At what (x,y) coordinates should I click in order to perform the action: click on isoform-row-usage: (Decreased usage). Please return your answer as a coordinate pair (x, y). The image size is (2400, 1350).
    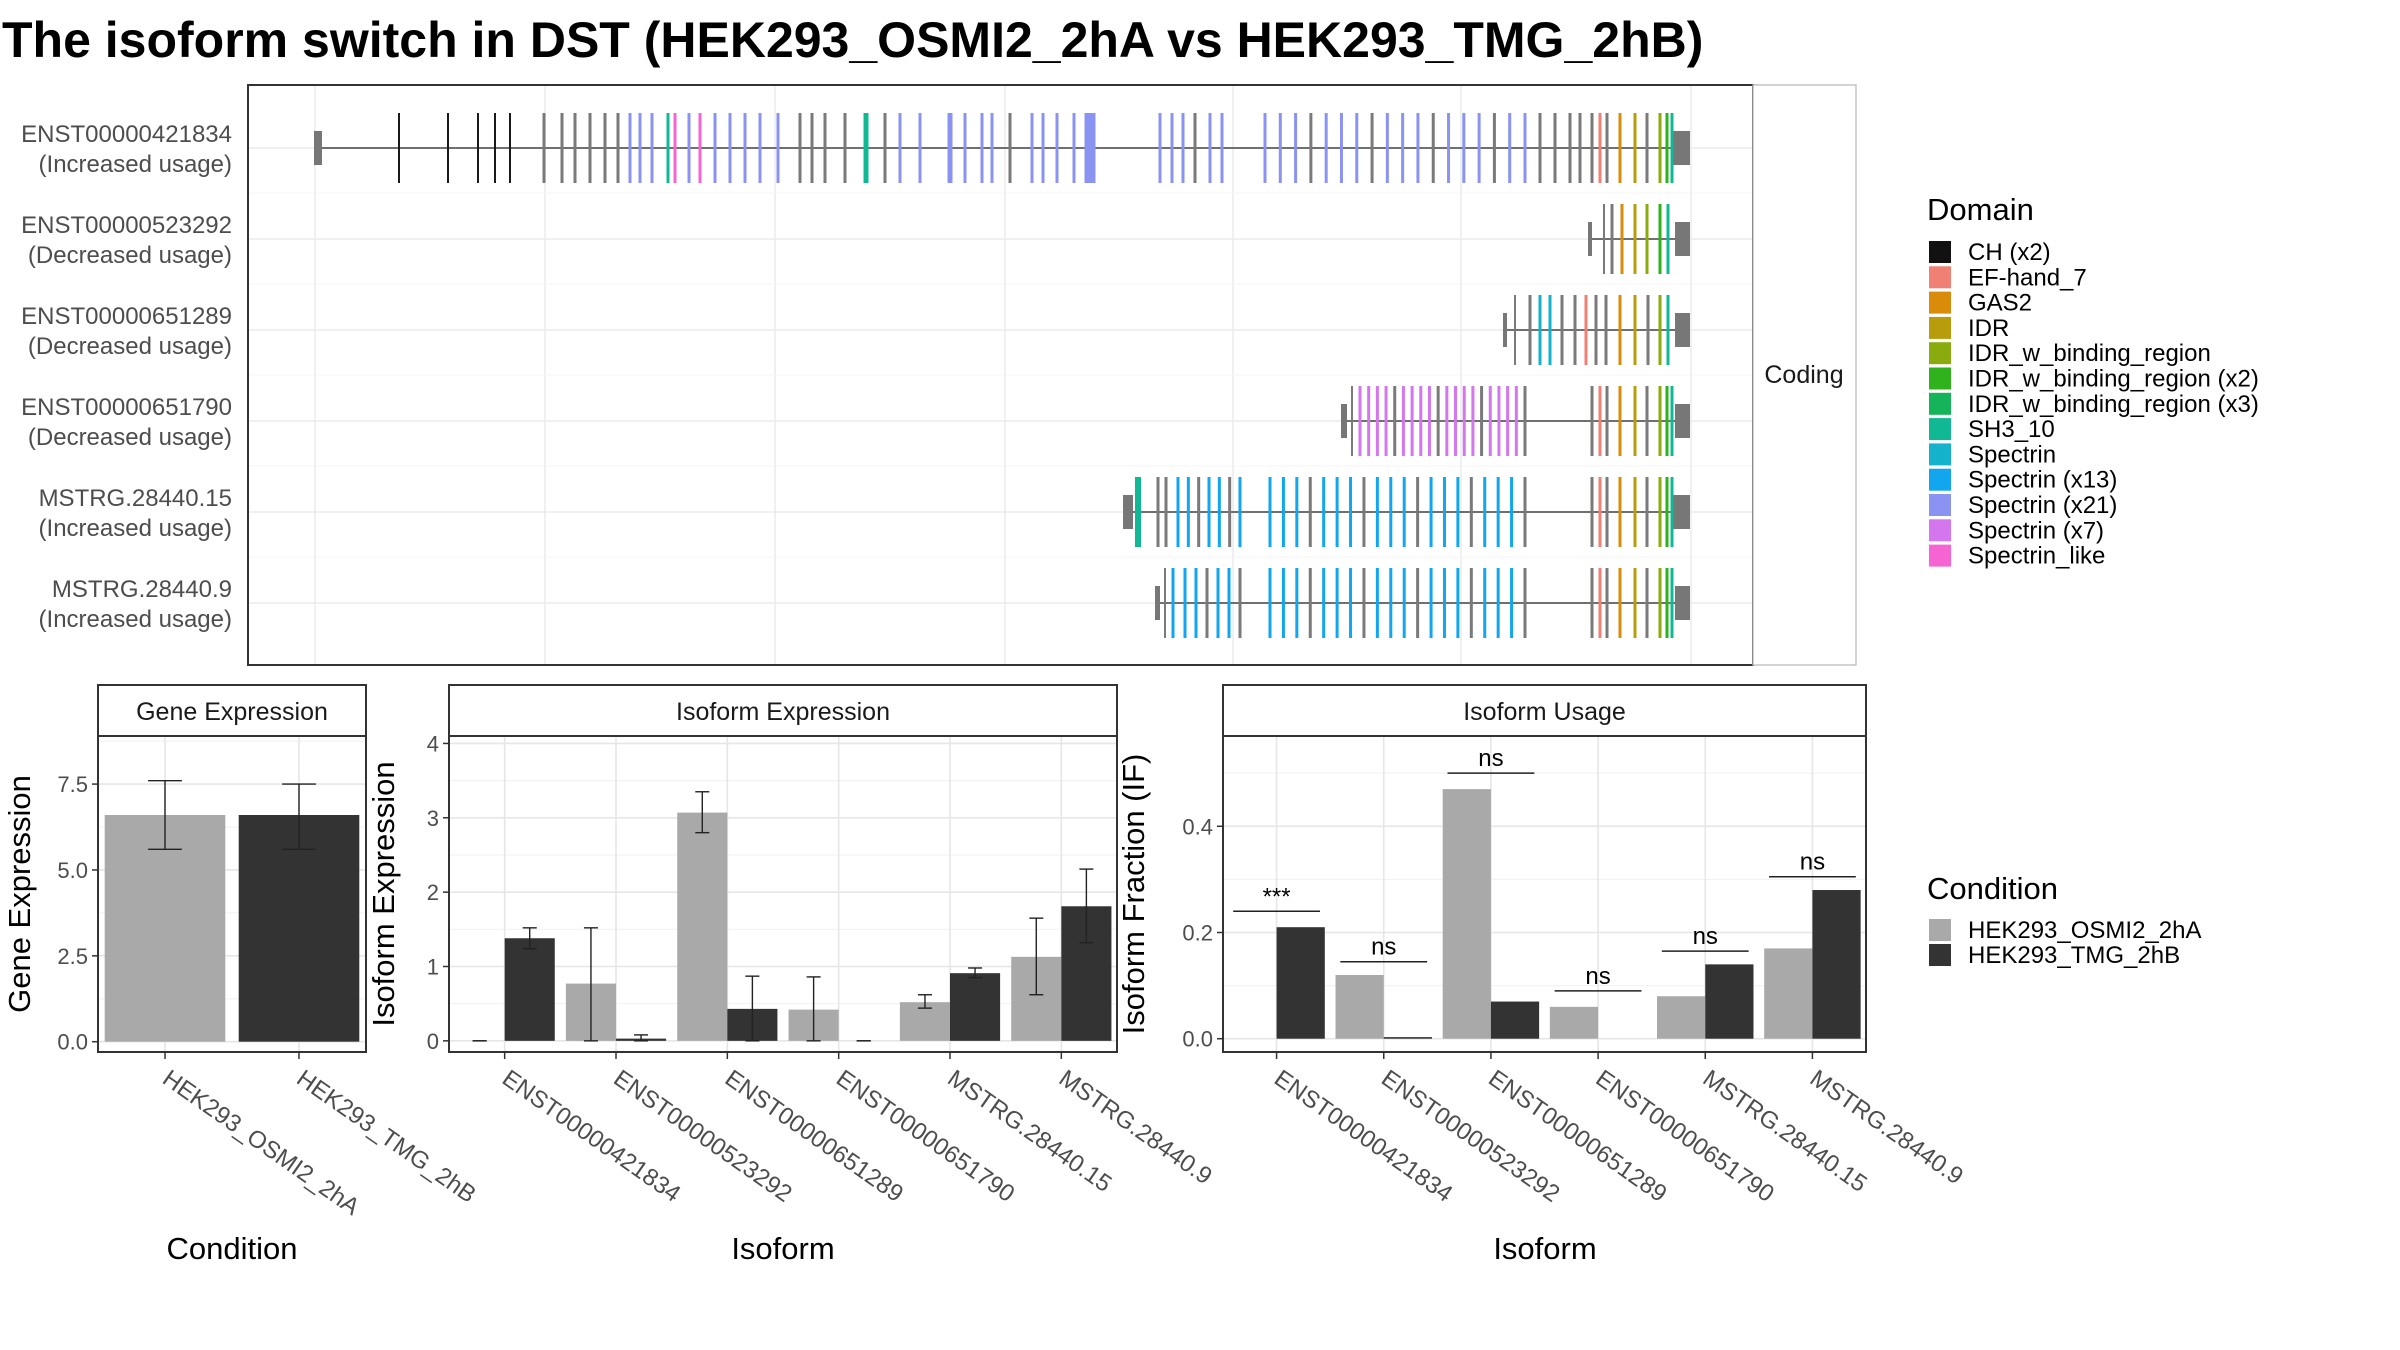
    Looking at the image, I should click on (130, 437).